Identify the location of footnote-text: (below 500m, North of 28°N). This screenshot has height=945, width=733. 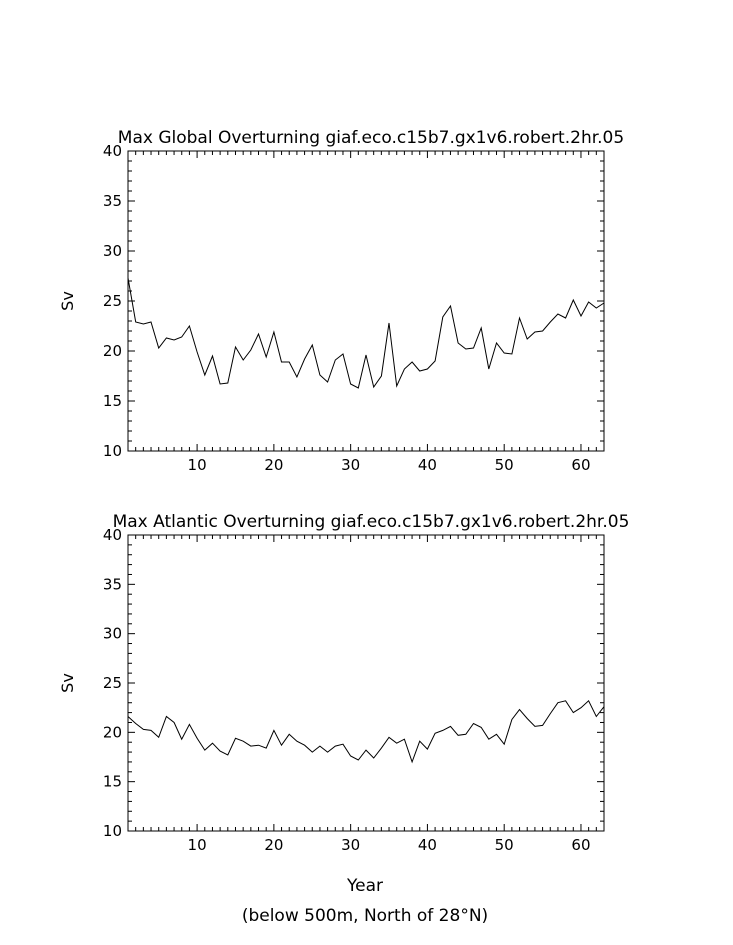
(365, 916).